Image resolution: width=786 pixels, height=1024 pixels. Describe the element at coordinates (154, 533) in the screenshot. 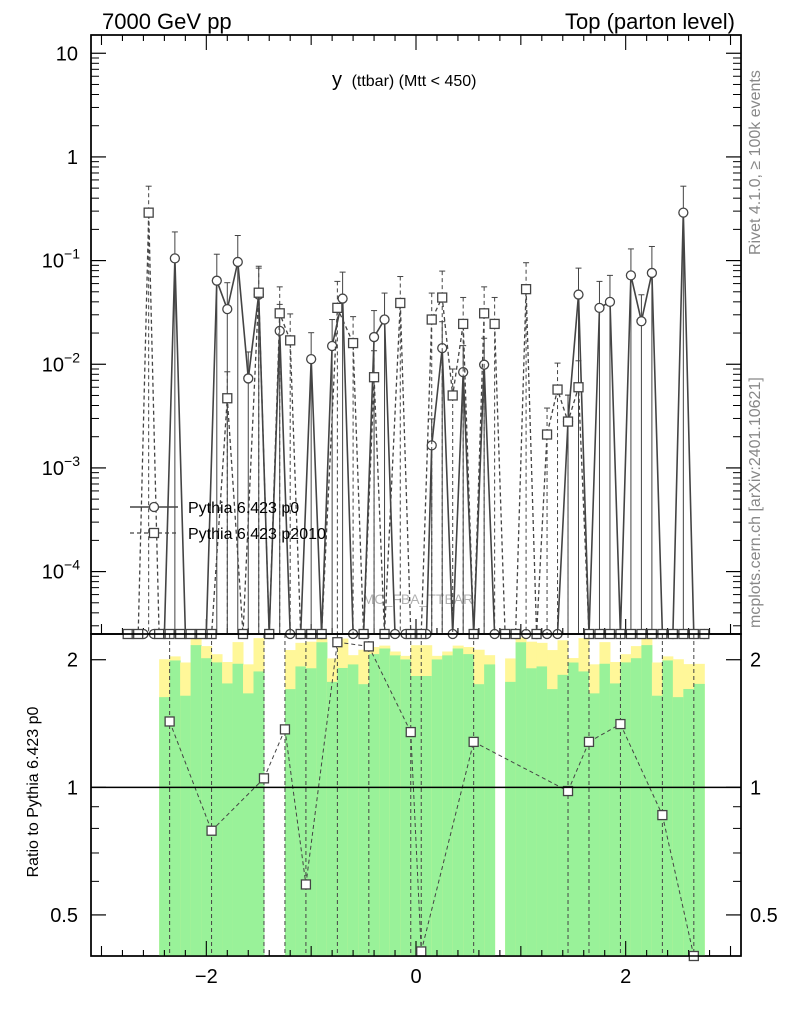

I see `legend-marker-p2010` at that location.